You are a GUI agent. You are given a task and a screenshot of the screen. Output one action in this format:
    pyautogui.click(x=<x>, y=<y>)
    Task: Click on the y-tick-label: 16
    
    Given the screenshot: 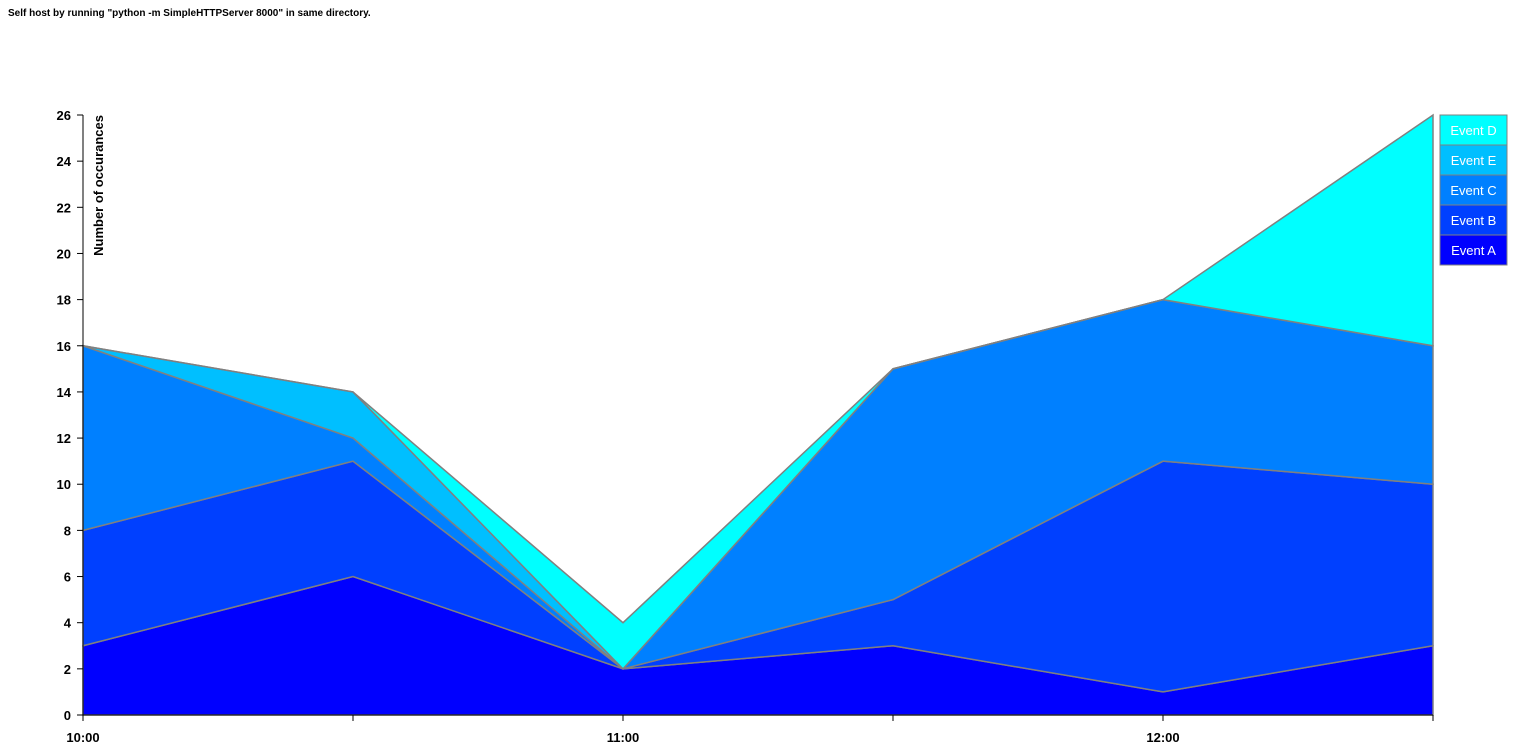 What is the action you would take?
    pyautogui.click(x=64, y=346)
    